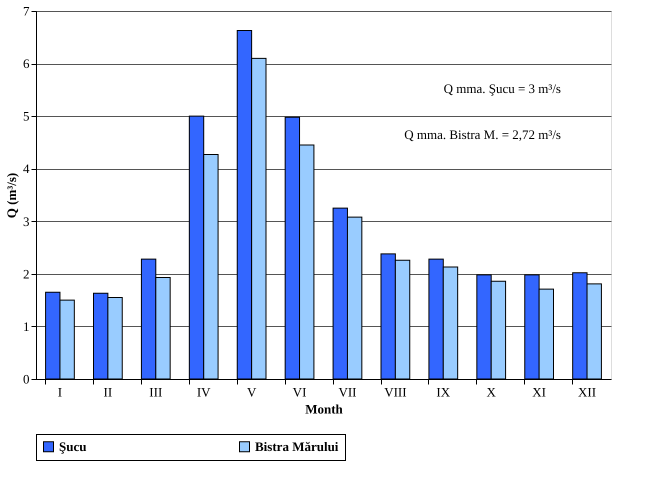 The width and height of the screenshot is (656, 502). What do you see at coordinates (60, 392) in the screenshot?
I see `x-tick-label: I` at bounding box center [60, 392].